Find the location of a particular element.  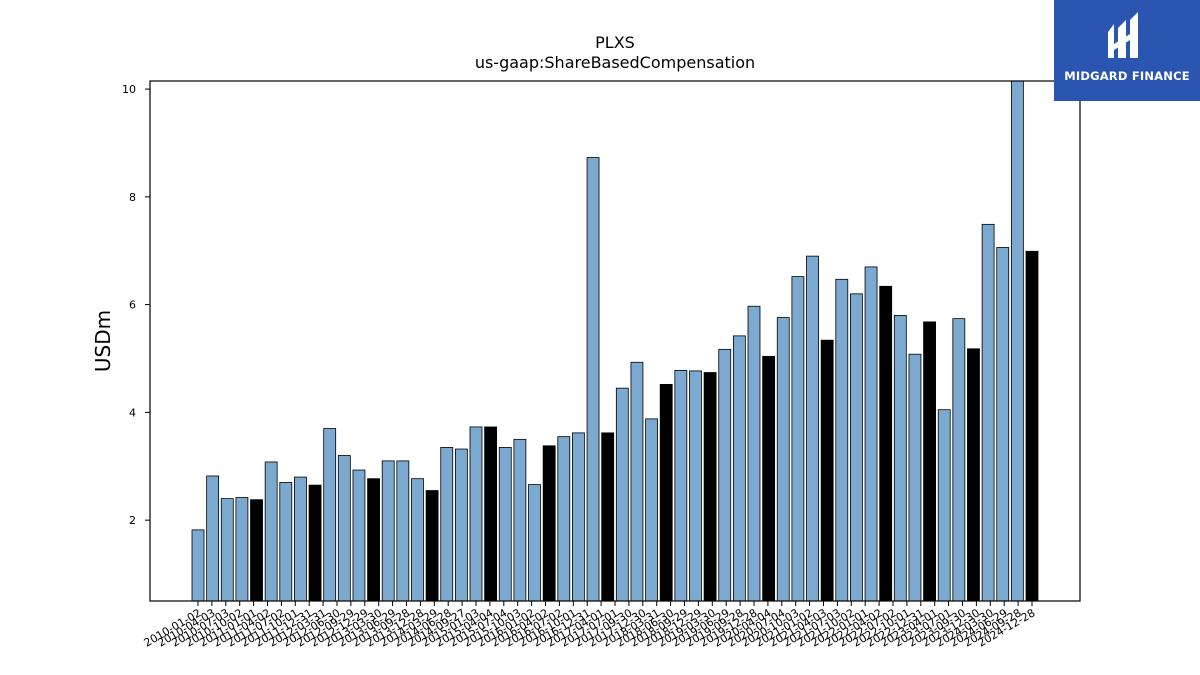

logo-text: MIDGARD FINANCE is located at coordinates (1127, 76).